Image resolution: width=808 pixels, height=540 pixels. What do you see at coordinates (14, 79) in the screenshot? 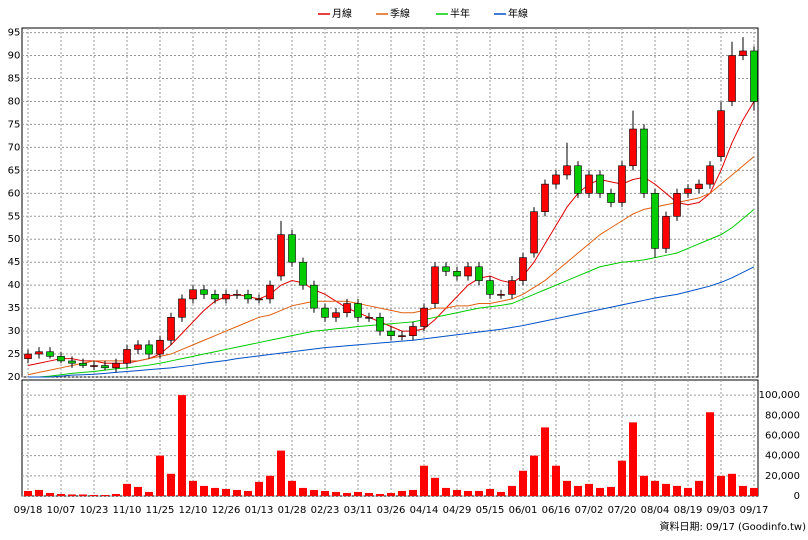
I see `y-tick-label: 85` at bounding box center [14, 79].